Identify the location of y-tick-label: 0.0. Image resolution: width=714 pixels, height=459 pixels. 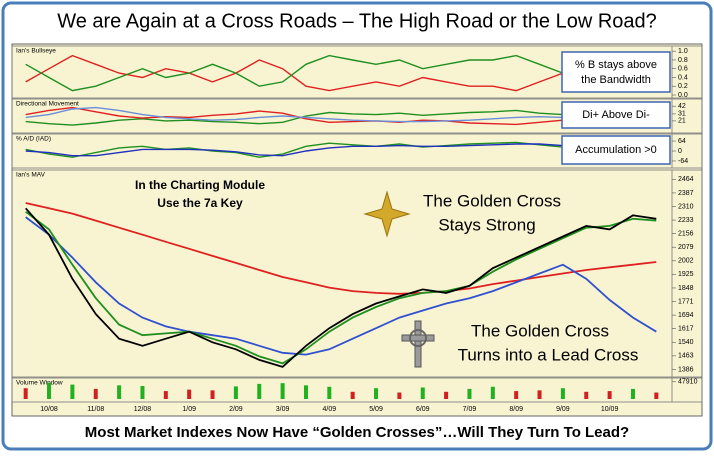
(683, 95).